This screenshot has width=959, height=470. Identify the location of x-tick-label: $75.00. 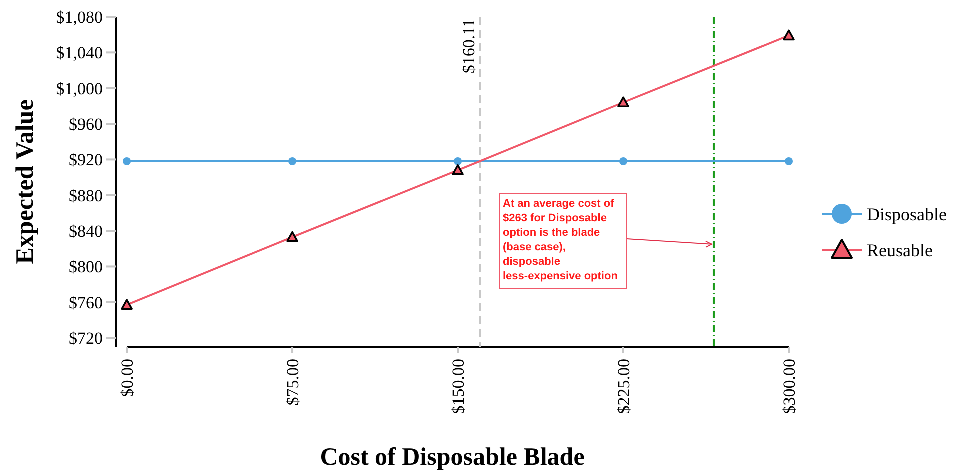
(292, 382).